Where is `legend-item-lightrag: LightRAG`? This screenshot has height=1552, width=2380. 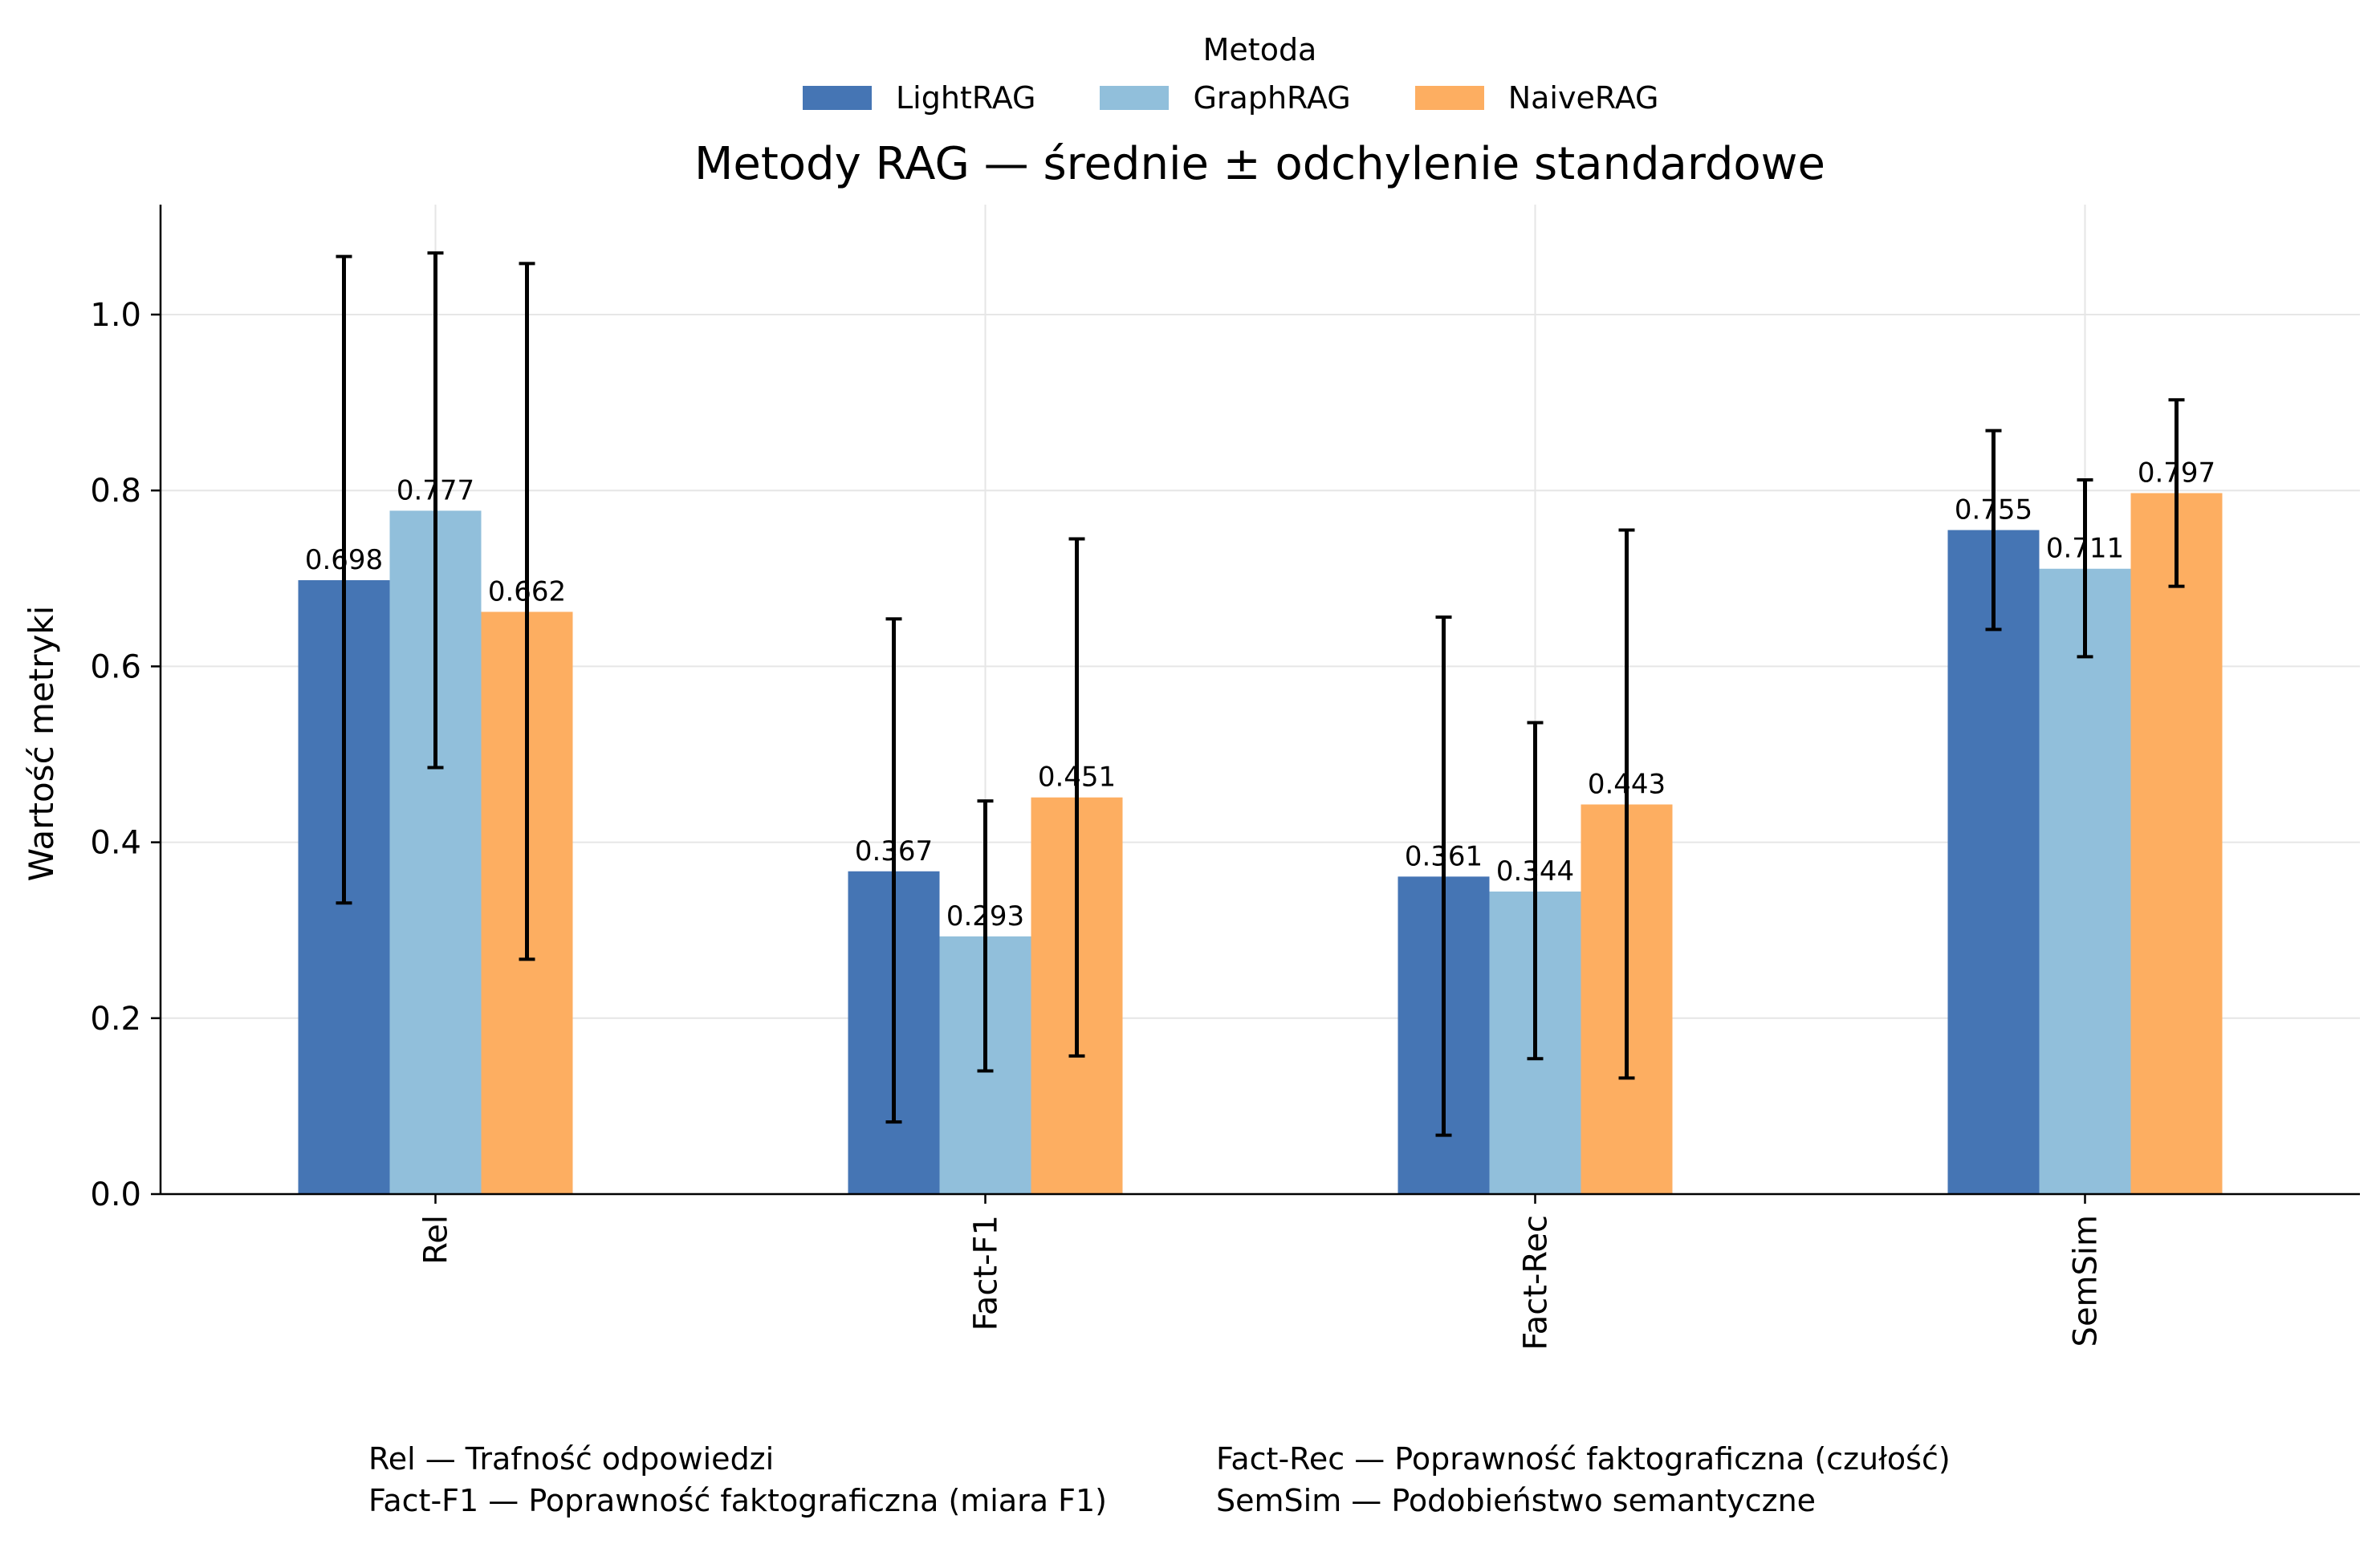 legend-item-lightrag: LightRAG is located at coordinates (919, 98).